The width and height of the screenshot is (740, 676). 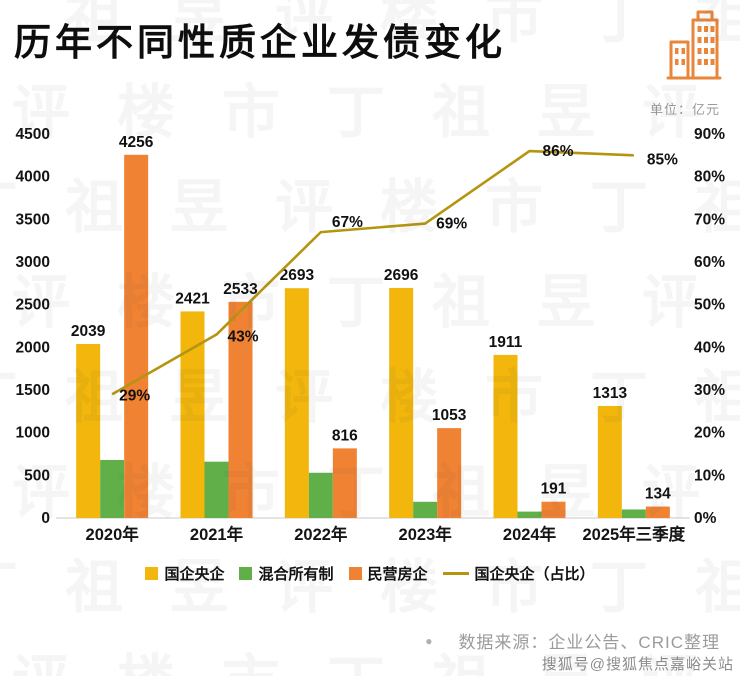 What do you see at coordinates (709, 433) in the screenshot?
I see `right-axis-tick: 20%` at bounding box center [709, 433].